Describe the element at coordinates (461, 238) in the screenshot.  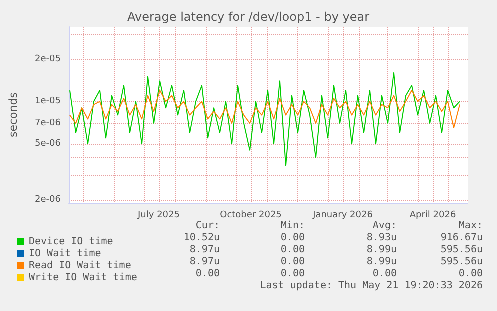
I see `text: 916.67u` at that location.